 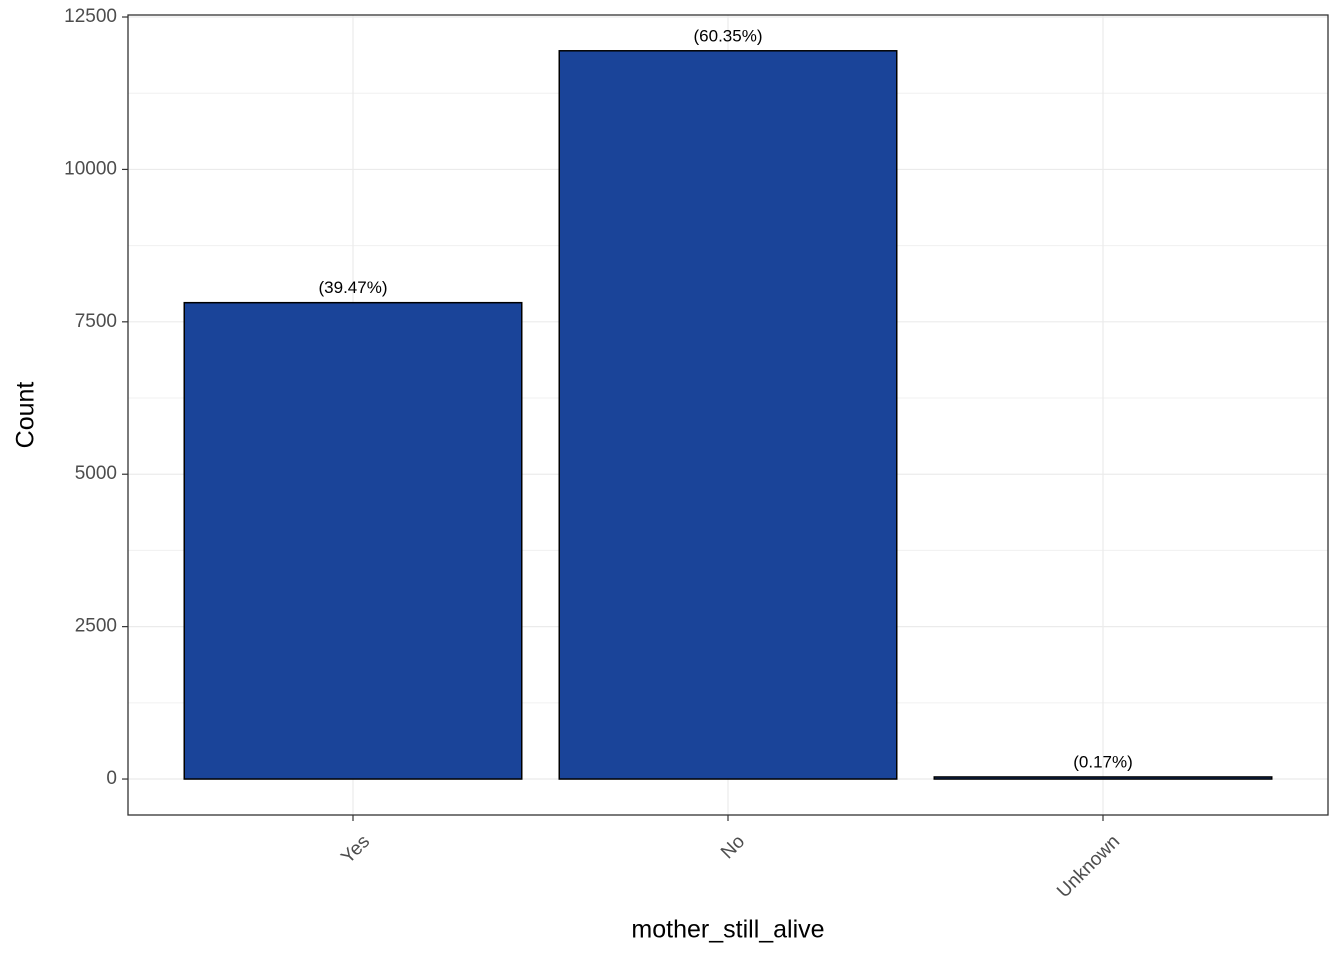 What do you see at coordinates (355, 849) in the screenshot?
I see `x-tick-label: Yes` at bounding box center [355, 849].